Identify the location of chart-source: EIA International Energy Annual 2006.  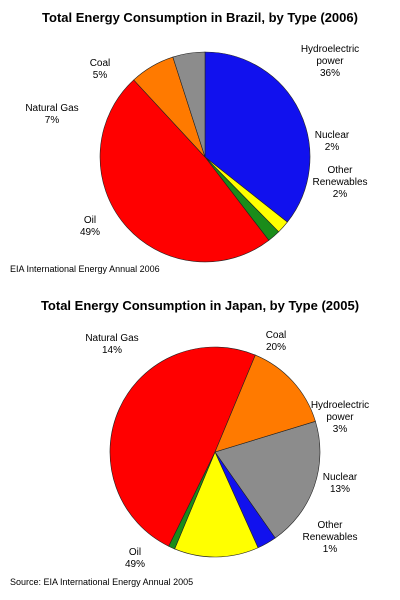
(85, 269).